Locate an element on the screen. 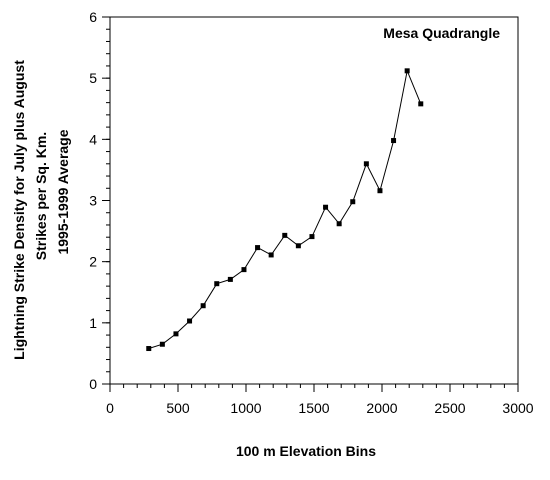 Image resolution: width=550 pixels, height=480 pixels. y-tick-label: 4 is located at coordinates (93, 139).